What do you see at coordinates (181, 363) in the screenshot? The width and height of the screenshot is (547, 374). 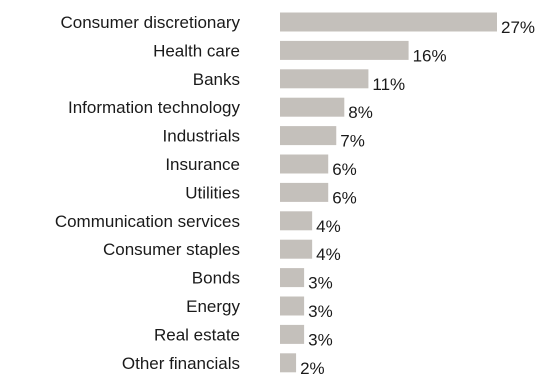 I see `category-label-other-financials: Other financials` at bounding box center [181, 363].